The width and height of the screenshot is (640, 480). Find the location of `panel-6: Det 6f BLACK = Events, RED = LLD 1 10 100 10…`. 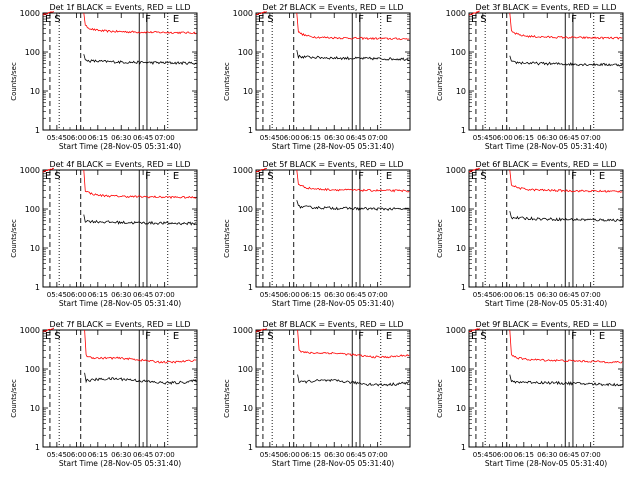

panel-6: Det 6f BLACK = Events, RED = LLD 1 10 100 10… is located at coordinates (530, 234).